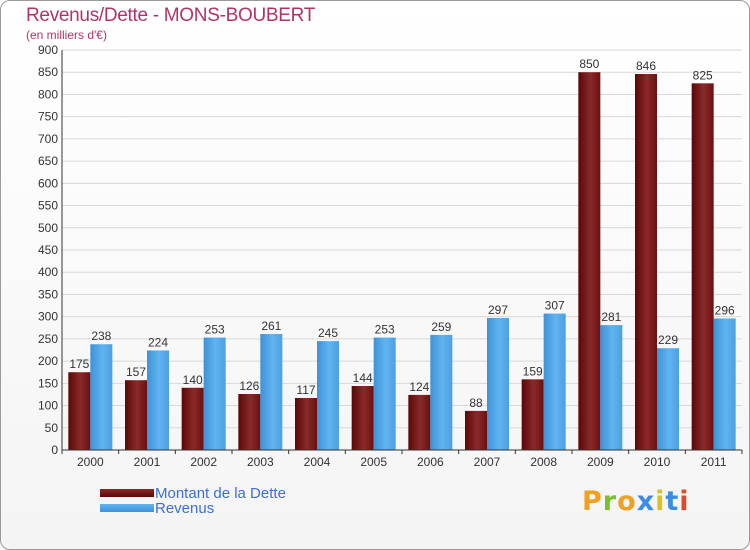  Describe the element at coordinates (703, 75) in the screenshot. I see `data-label-dette: 825` at that location.